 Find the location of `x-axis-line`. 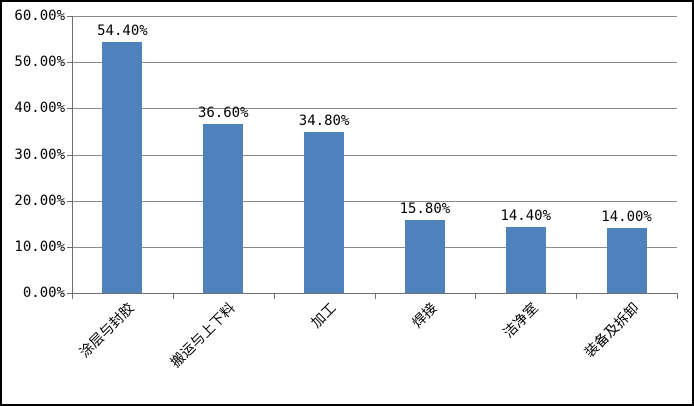

x-axis-line is located at coordinates (375, 293).